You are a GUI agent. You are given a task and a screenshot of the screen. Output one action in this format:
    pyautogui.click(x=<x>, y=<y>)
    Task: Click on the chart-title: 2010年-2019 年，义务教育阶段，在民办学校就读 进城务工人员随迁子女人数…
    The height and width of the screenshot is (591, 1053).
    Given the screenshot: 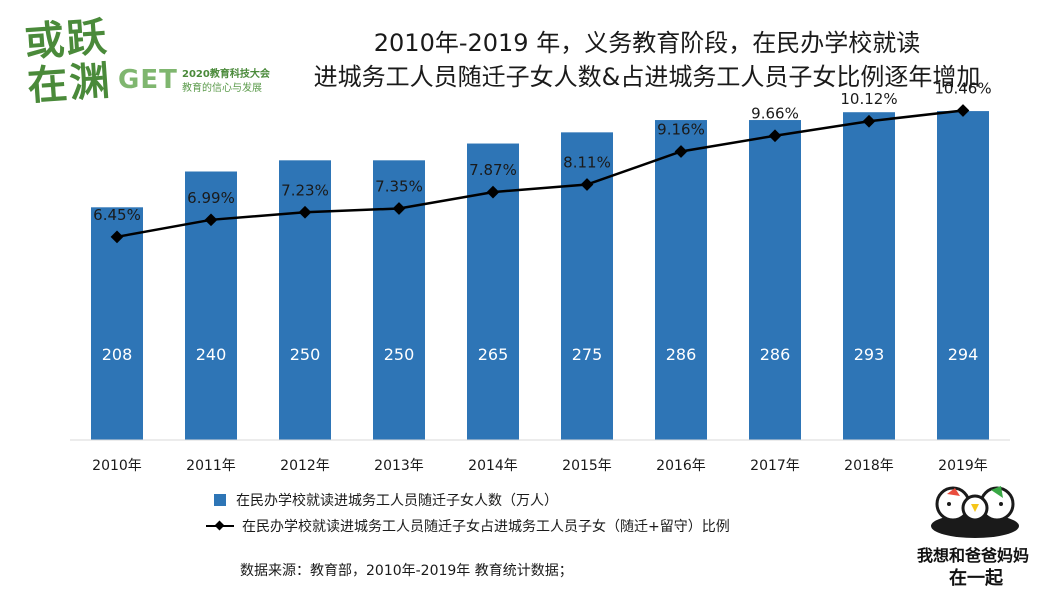 What is the action you would take?
    pyautogui.click(x=647, y=60)
    